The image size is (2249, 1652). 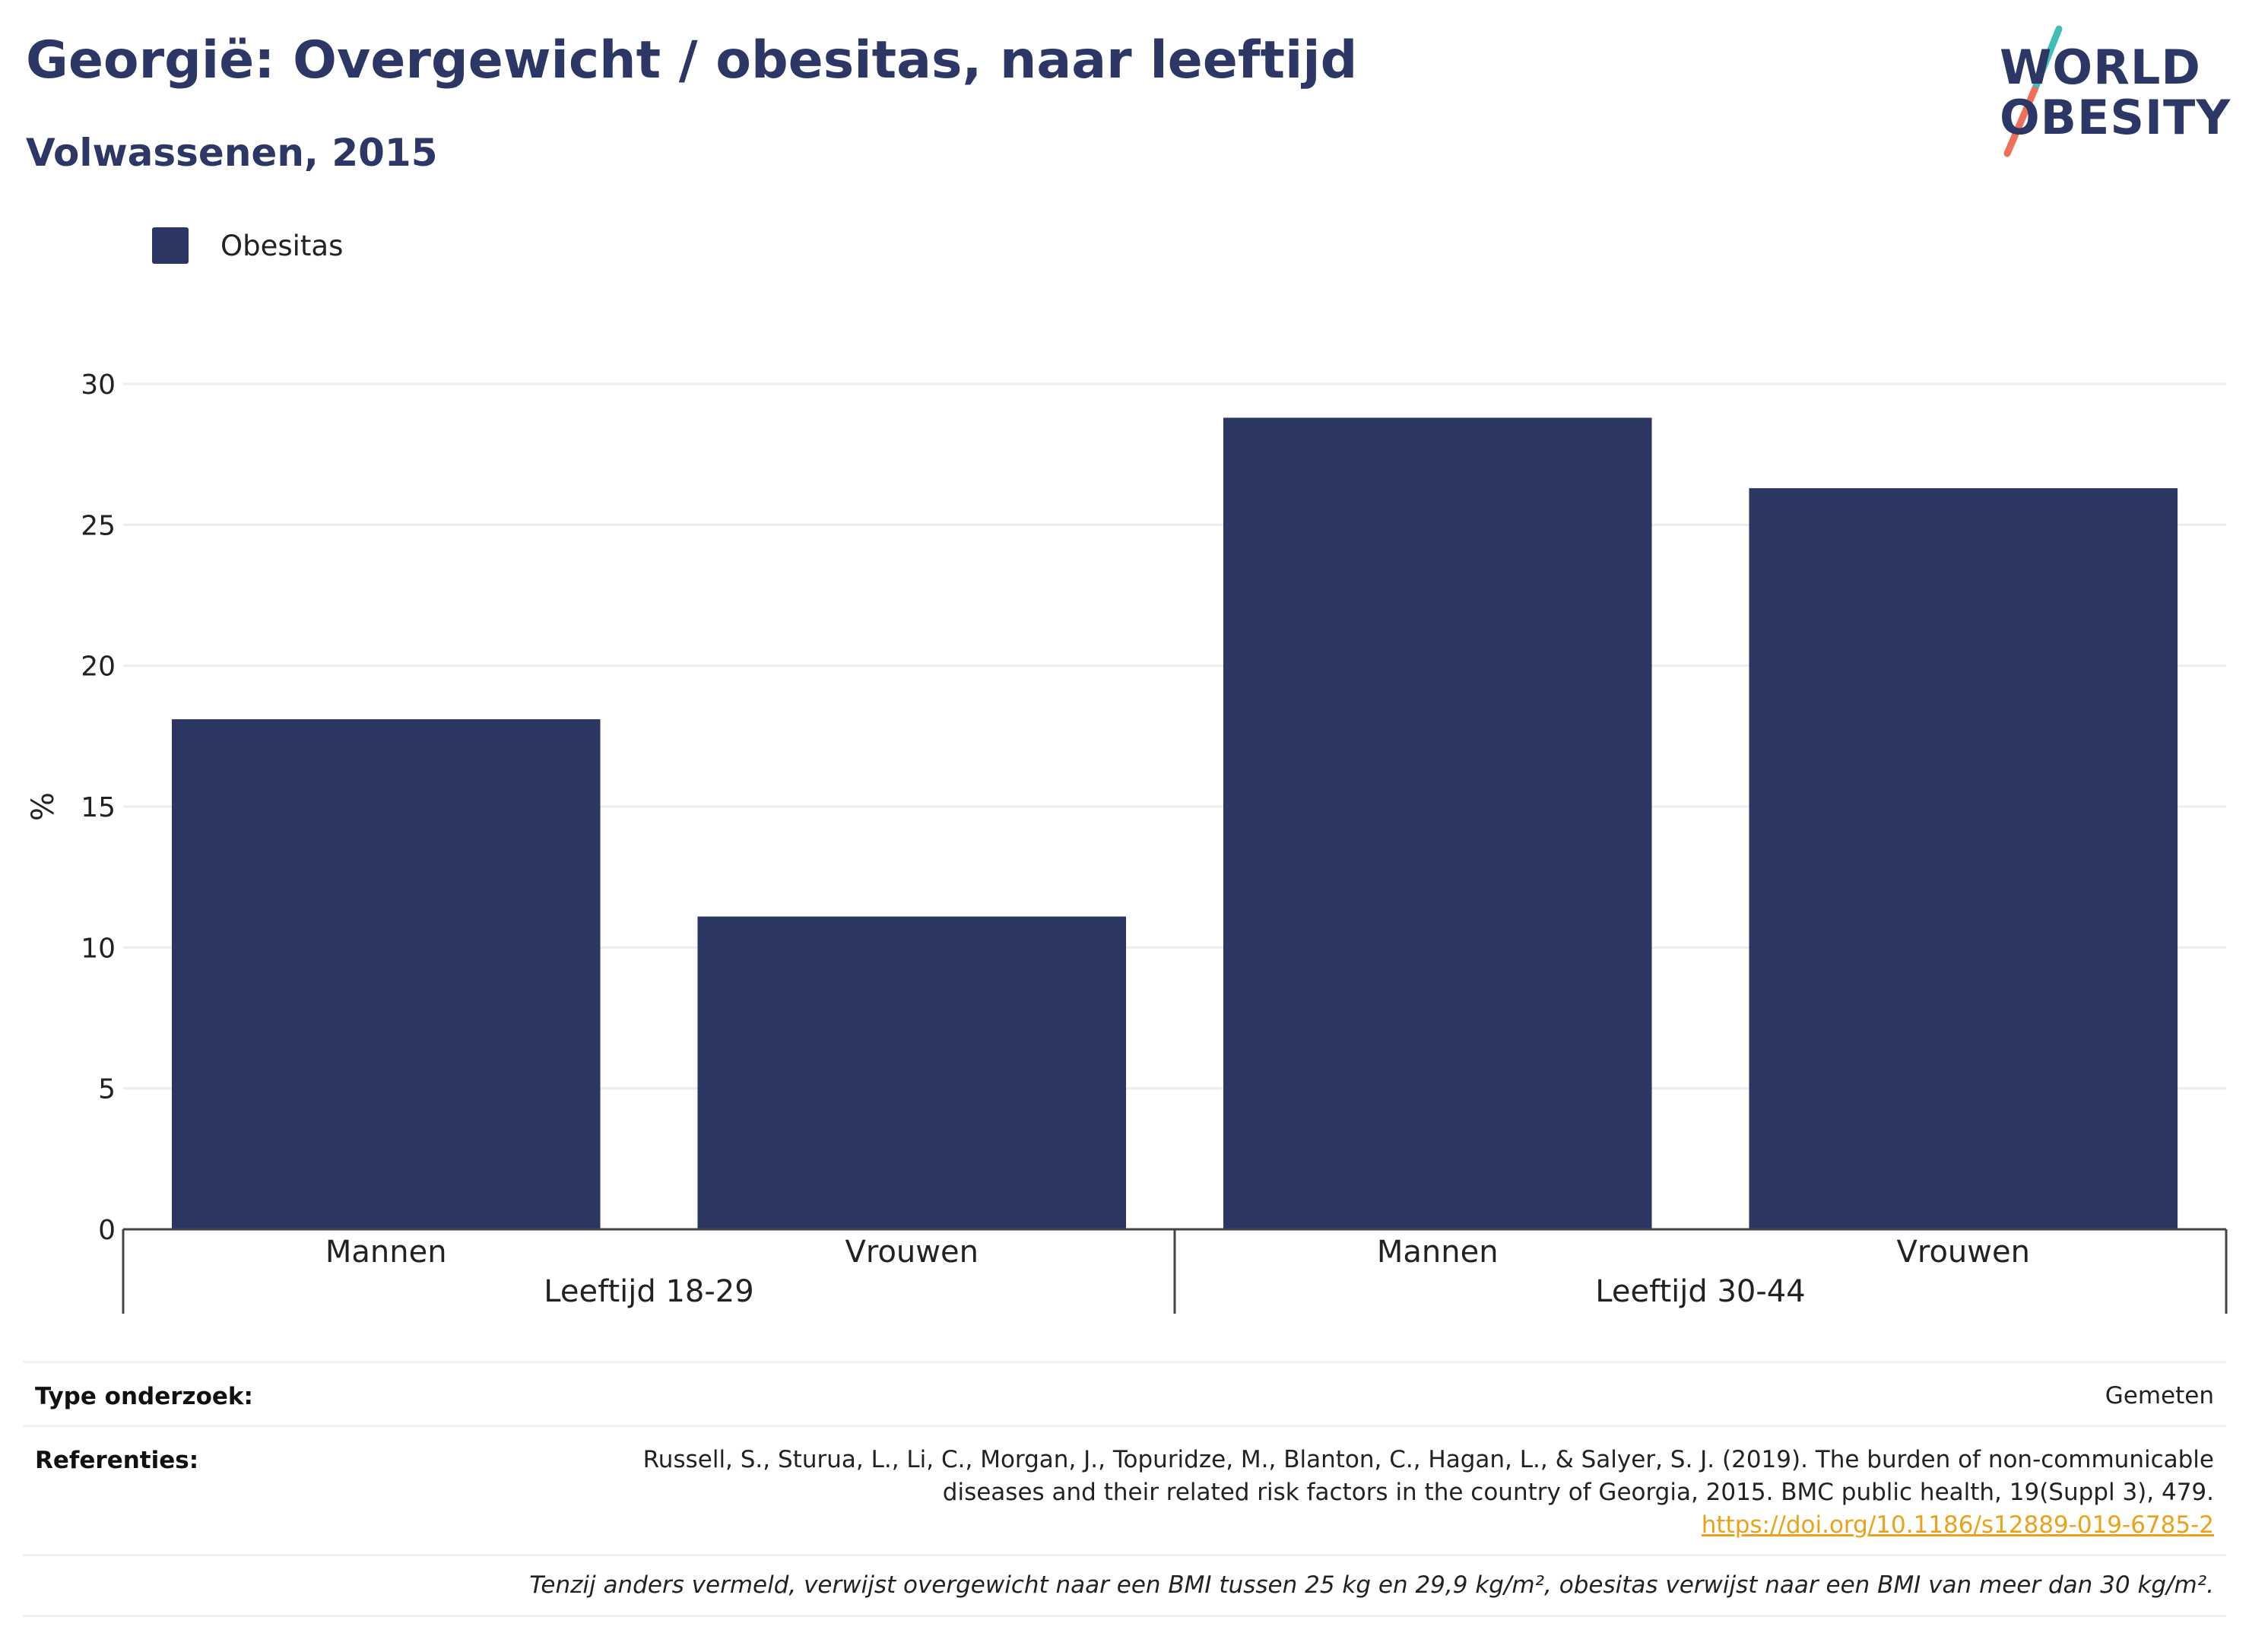 I want to click on chart-legend: Obesitas, so click(x=247, y=246).